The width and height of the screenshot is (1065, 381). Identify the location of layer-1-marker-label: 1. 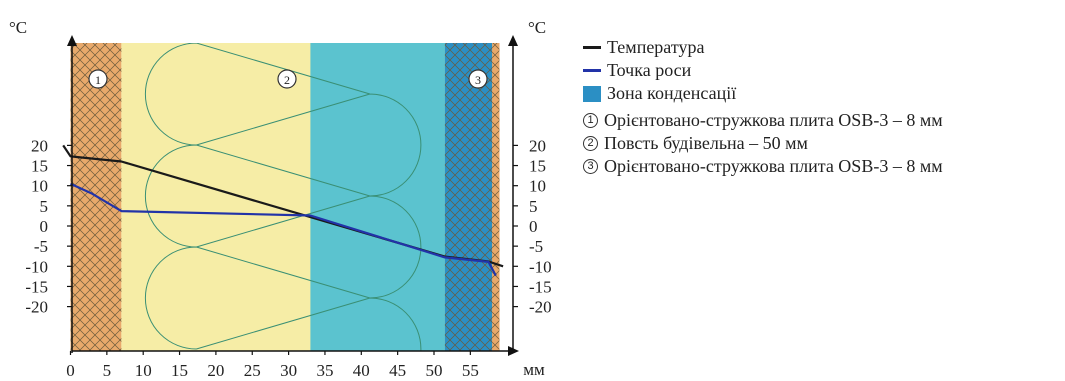
(98, 80).